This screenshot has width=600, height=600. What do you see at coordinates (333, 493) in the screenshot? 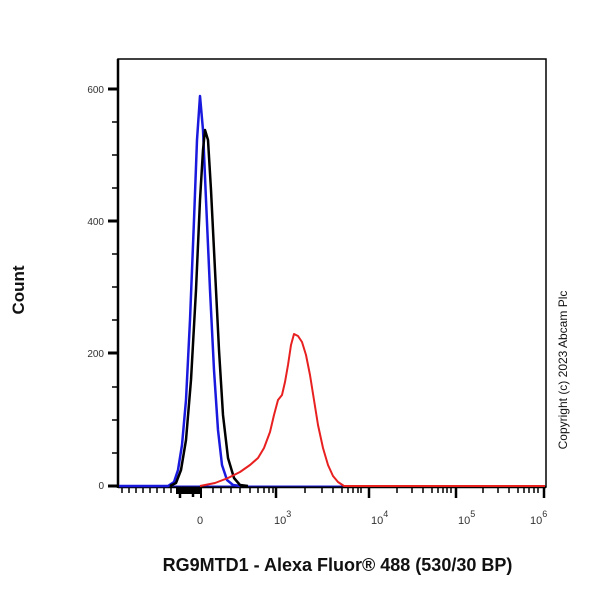
I see `x-axis-ticks` at bounding box center [333, 493].